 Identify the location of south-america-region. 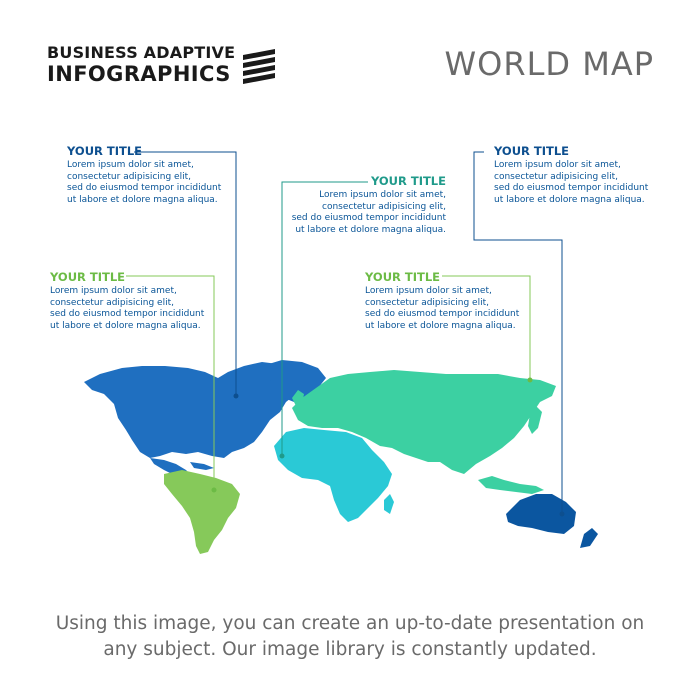
(202, 512).